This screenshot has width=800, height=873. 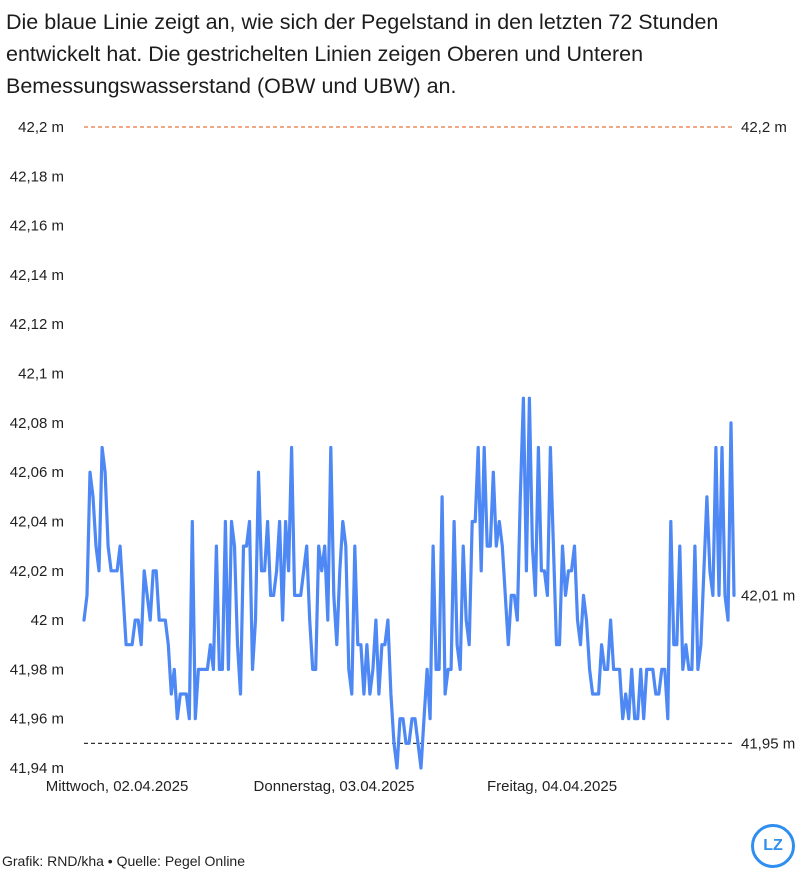 I want to click on x-tick-label: Donnerstag, 03.04.2025, so click(x=334, y=786).